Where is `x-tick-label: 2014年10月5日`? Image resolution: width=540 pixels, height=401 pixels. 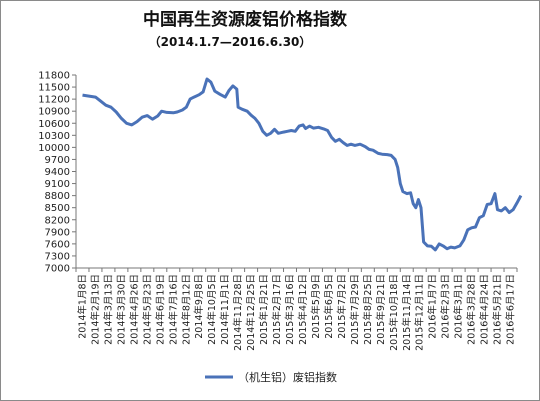 x-tick-label: 2014年10月5日 is located at coordinates (212, 309).